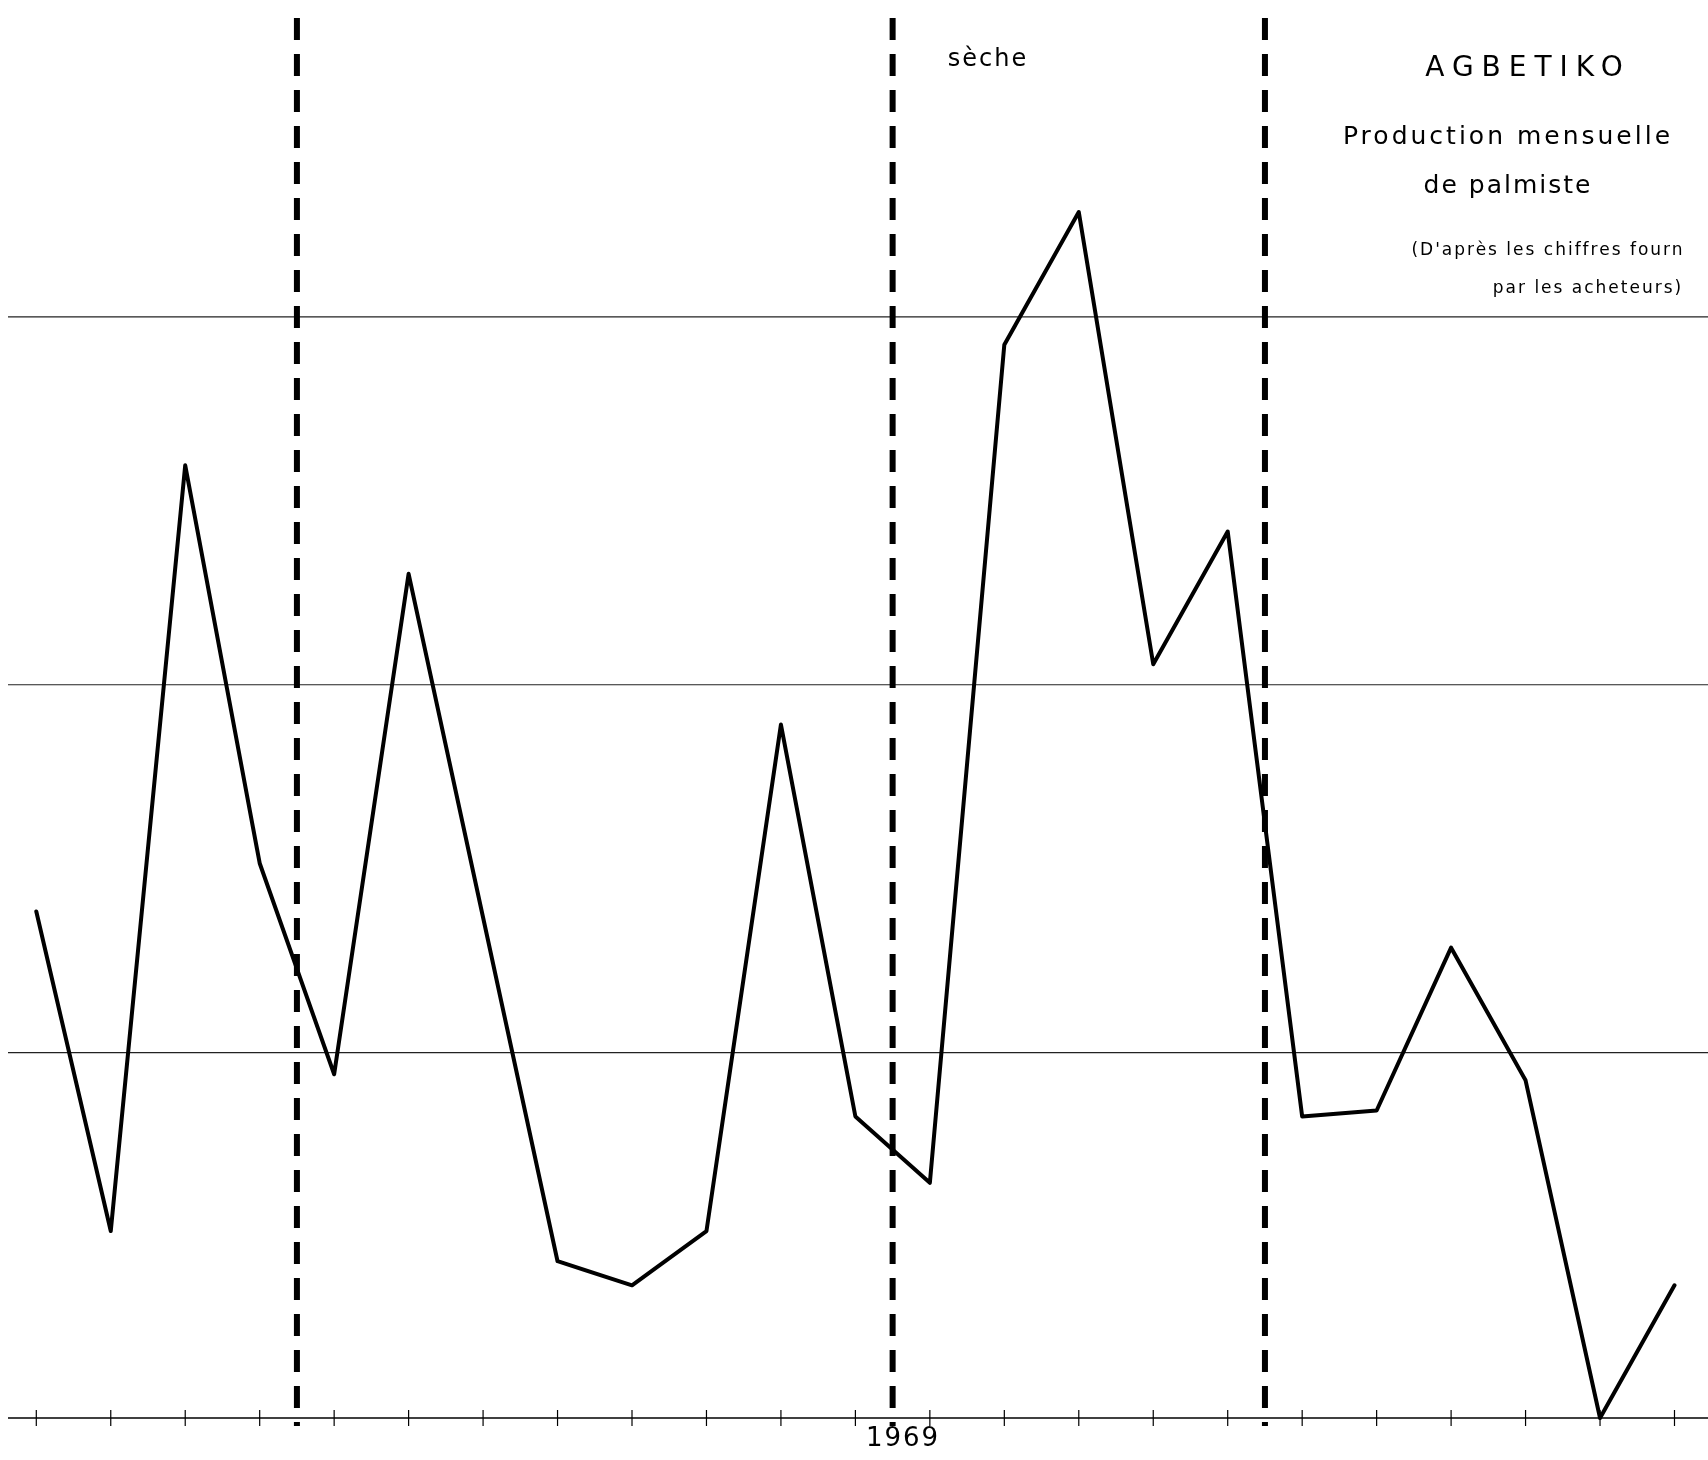  What do you see at coordinates (1508, 160) in the screenshot?
I see `chart-subtitle: Production mensuelle de palmiste` at bounding box center [1508, 160].